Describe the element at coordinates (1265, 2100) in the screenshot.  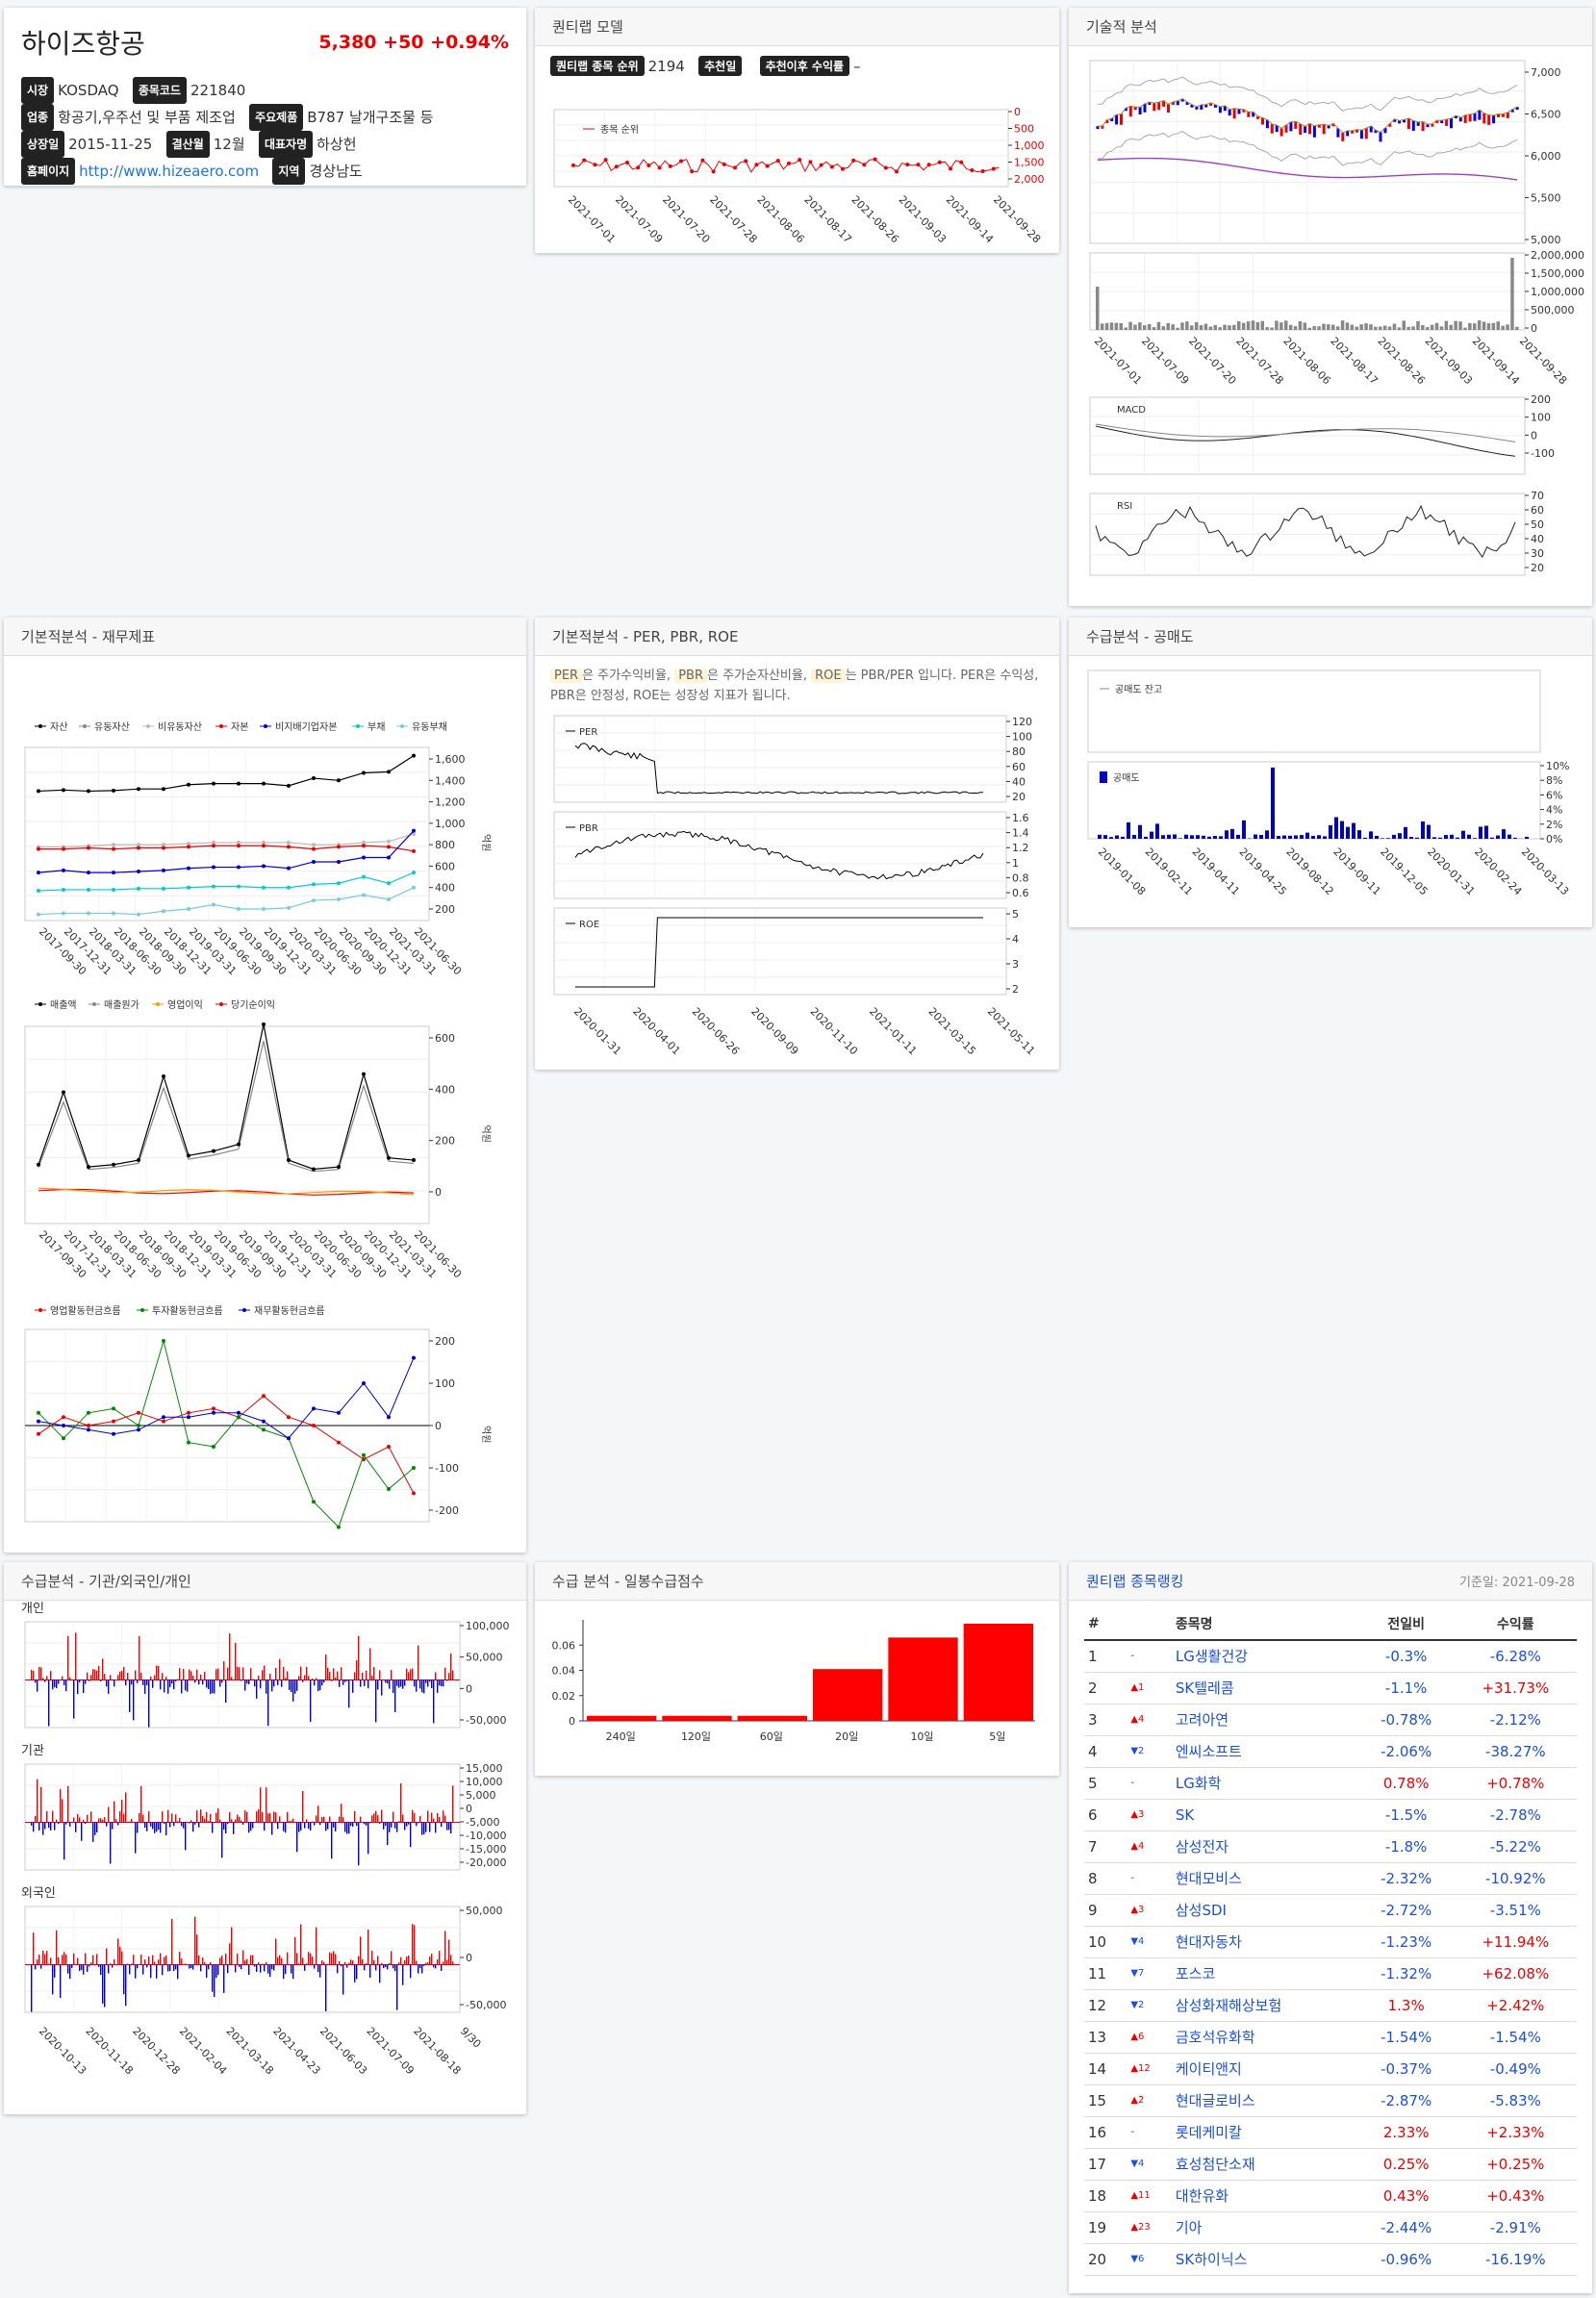
I see `stock-name-link: 현대글로비스` at that location.